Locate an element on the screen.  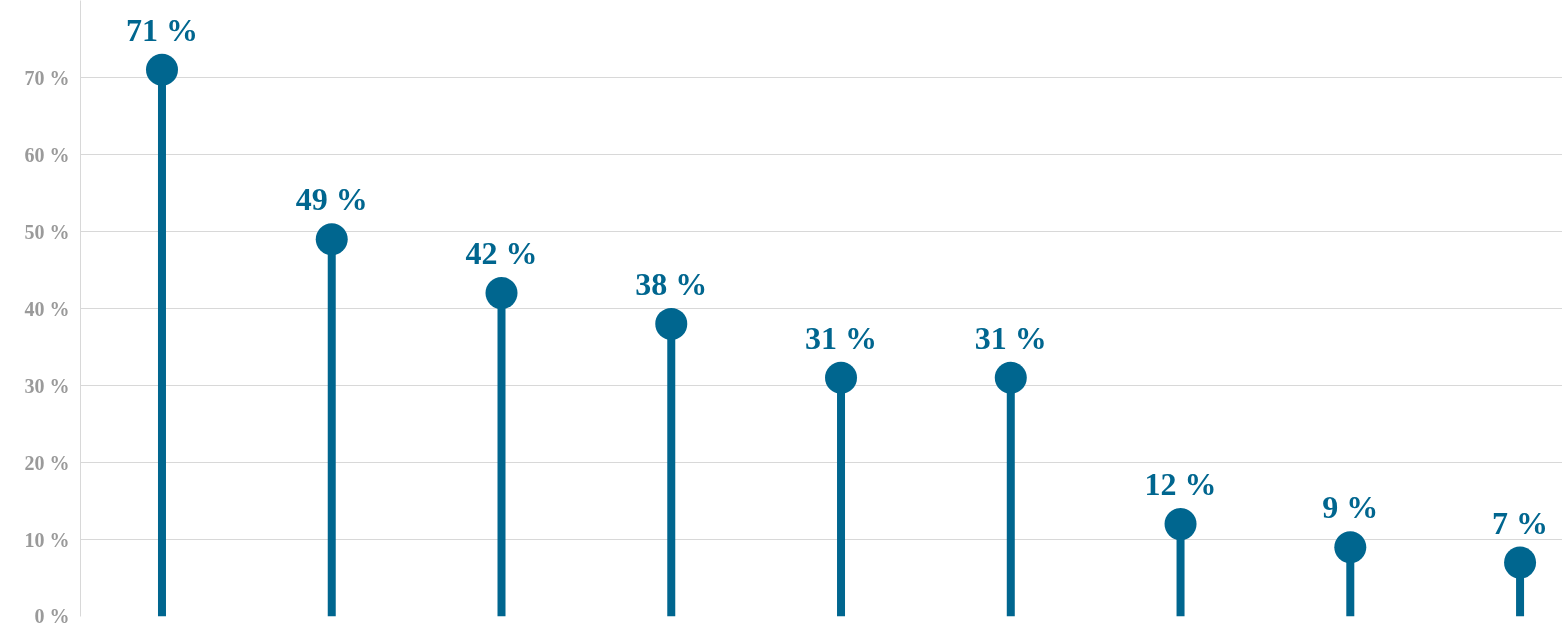
y-tick-label: 70 % is located at coordinates (47, 77).